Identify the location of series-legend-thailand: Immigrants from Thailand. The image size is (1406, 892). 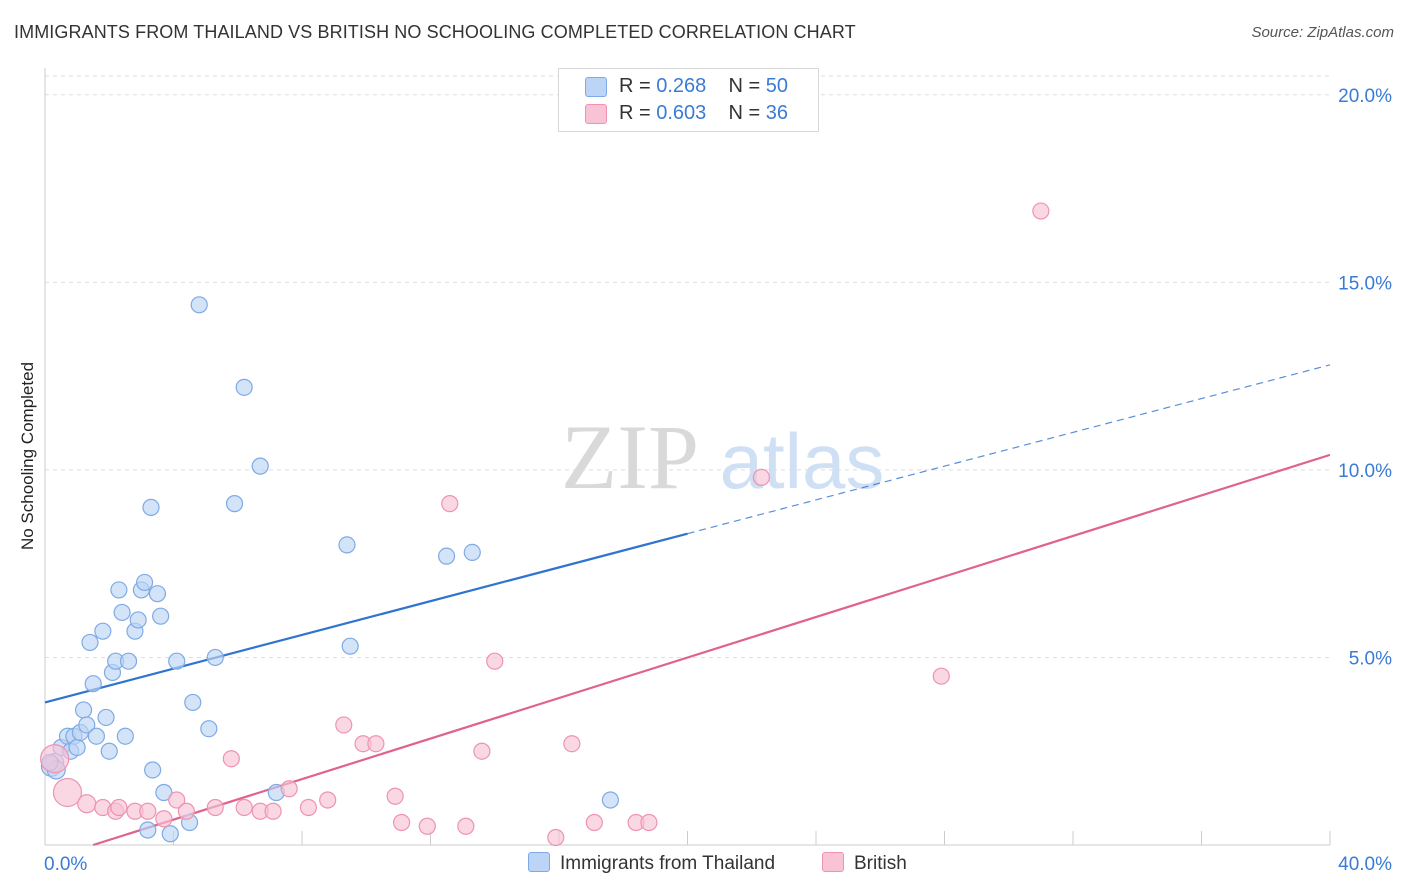
(651, 863).